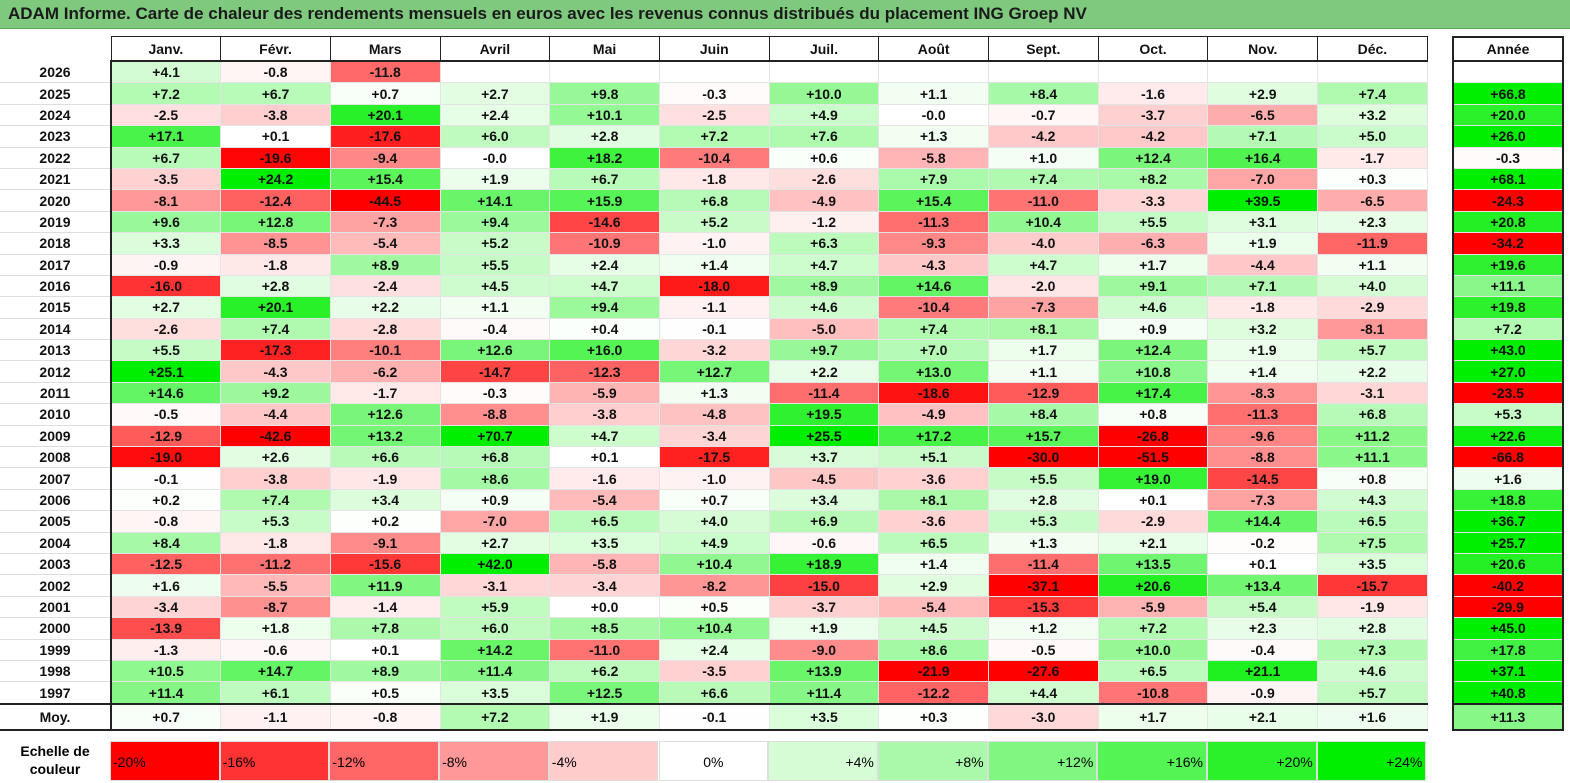  What do you see at coordinates (1043, 521) in the screenshot?
I see `heat-cell: +5.3` at bounding box center [1043, 521].